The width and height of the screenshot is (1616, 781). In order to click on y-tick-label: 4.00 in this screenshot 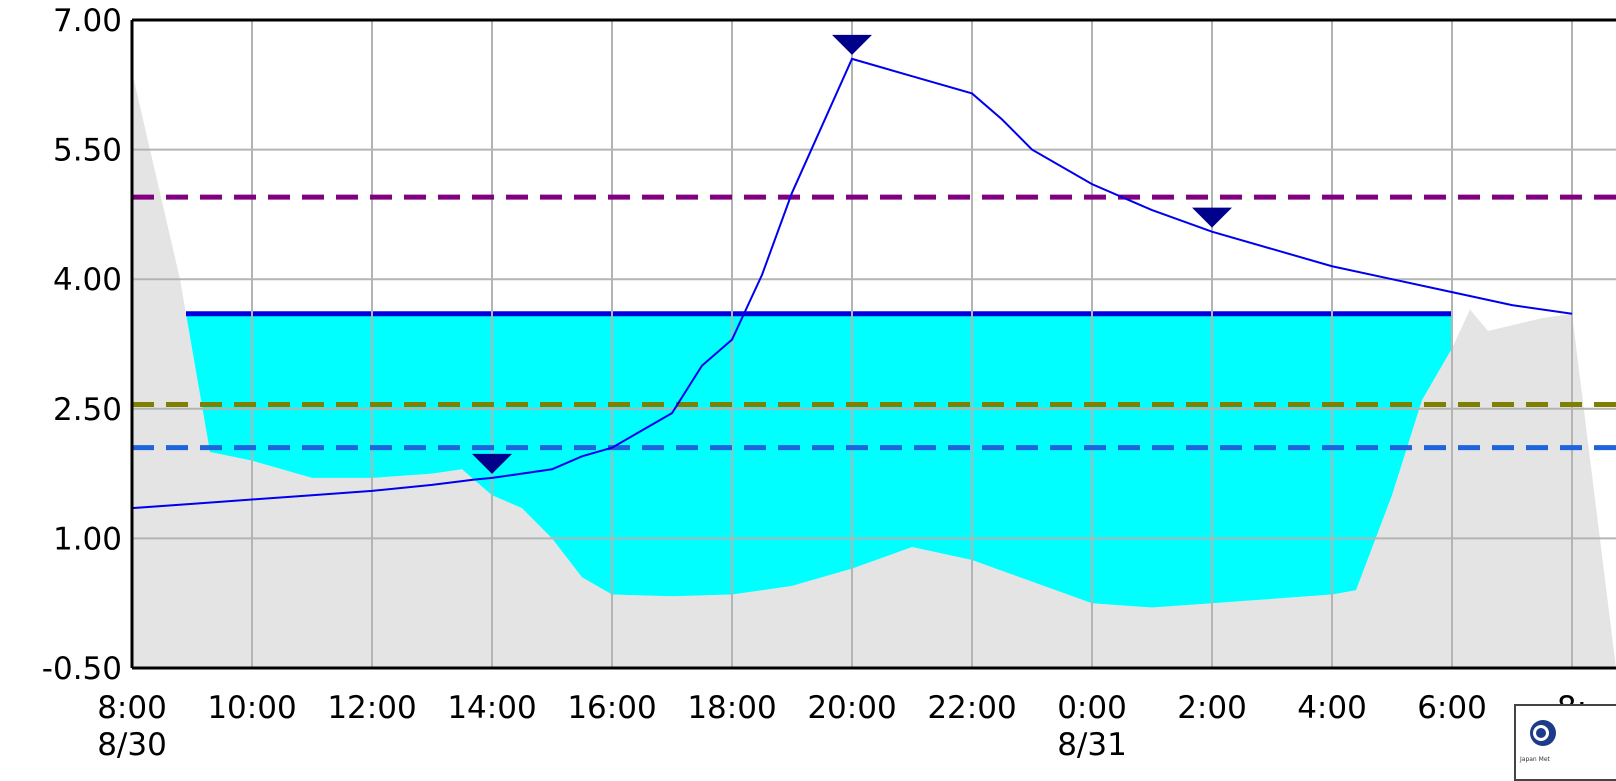, I will do `click(87, 280)`.